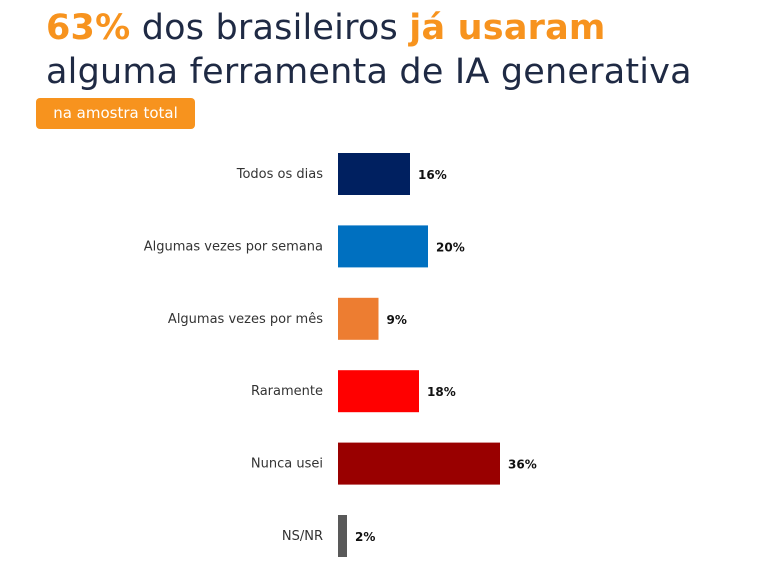  Describe the element at coordinates (397, 320) in the screenshot. I see `value-label: 9%` at that location.